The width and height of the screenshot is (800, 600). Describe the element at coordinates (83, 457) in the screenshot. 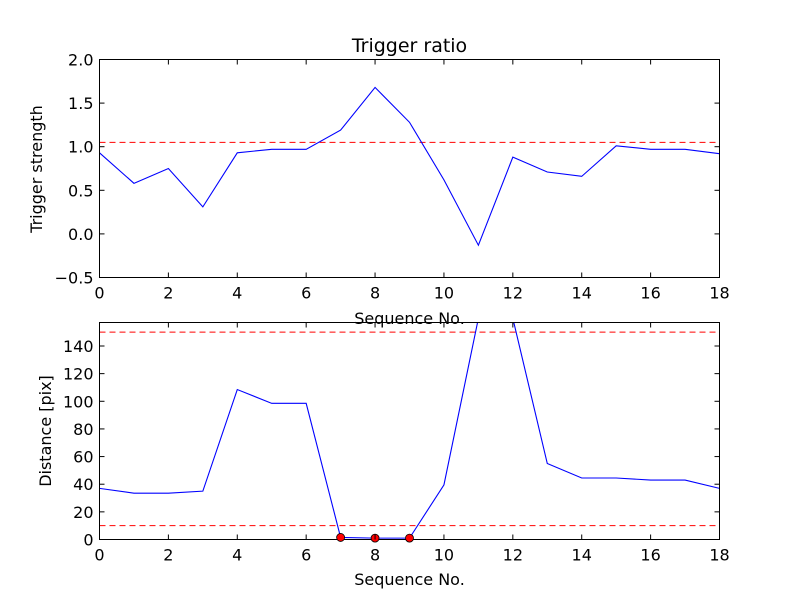

I see `y-tick-label: 60` at that location.